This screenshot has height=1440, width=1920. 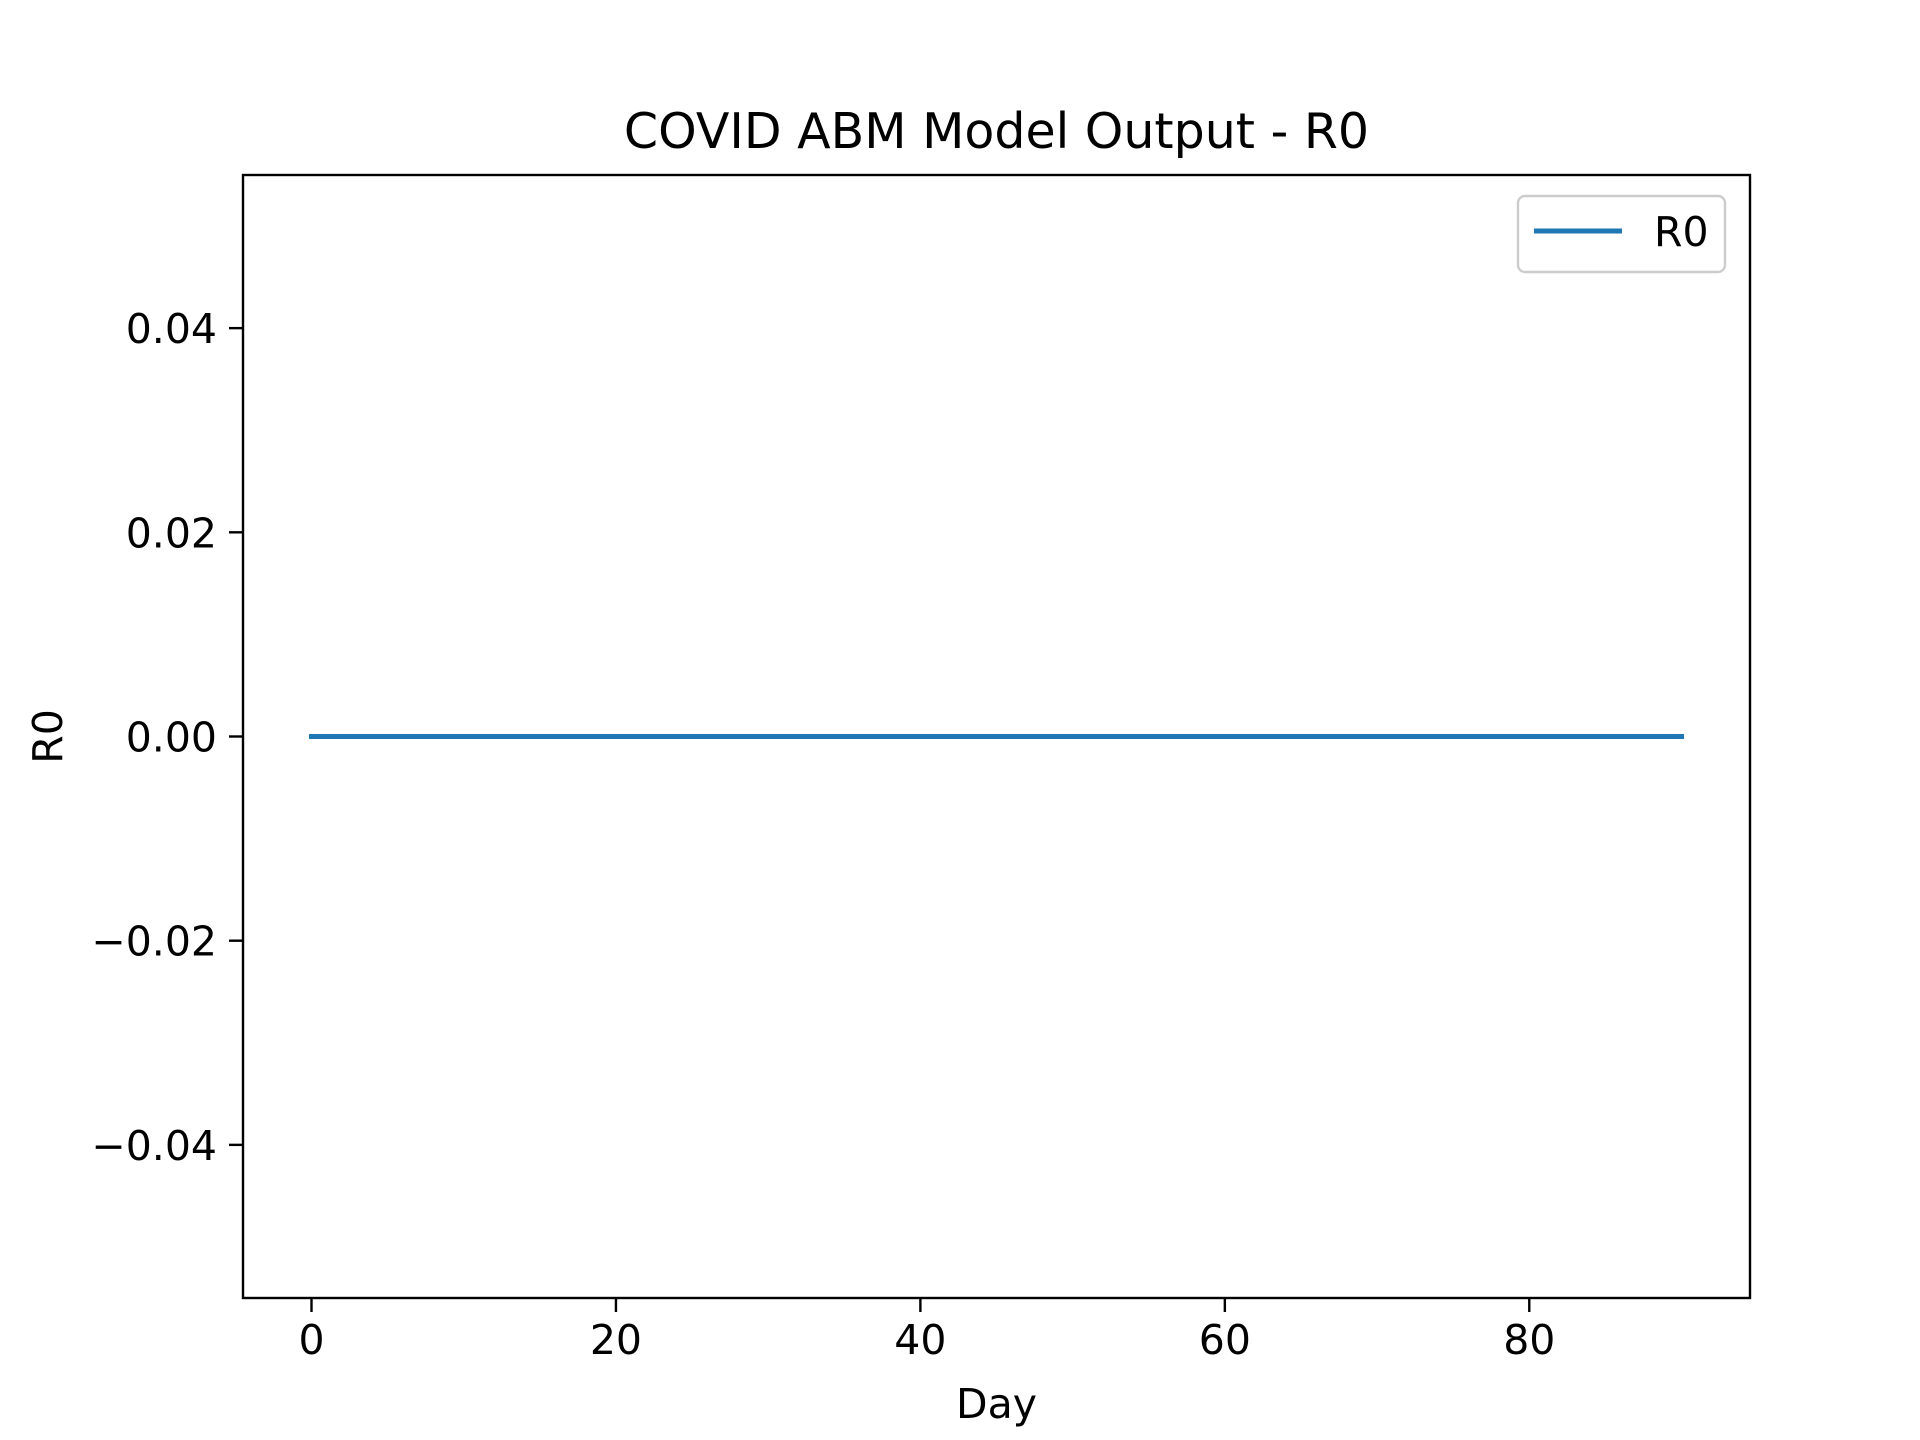 What do you see at coordinates (154, 1146) in the screenshot?
I see `y-tick-label: −0.04` at bounding box center [154, 1146].